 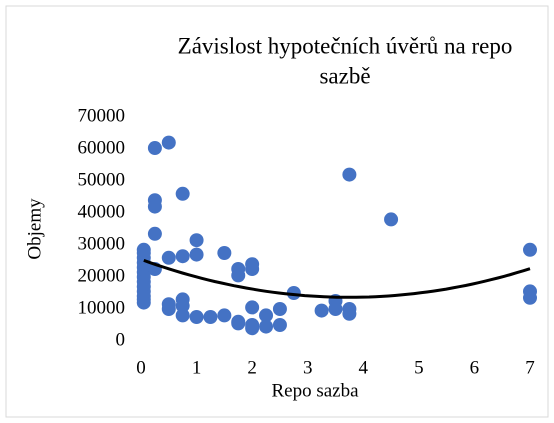 What do you see at coordinates (197, 367) in the screenshot?
I see `x-tick-label: 1` at bounding box center [197, 367].